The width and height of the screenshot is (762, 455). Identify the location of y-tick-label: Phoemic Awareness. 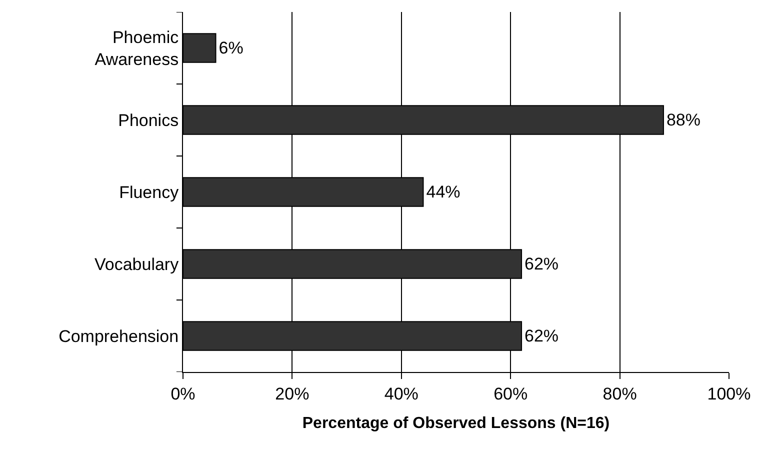
(137, 48).